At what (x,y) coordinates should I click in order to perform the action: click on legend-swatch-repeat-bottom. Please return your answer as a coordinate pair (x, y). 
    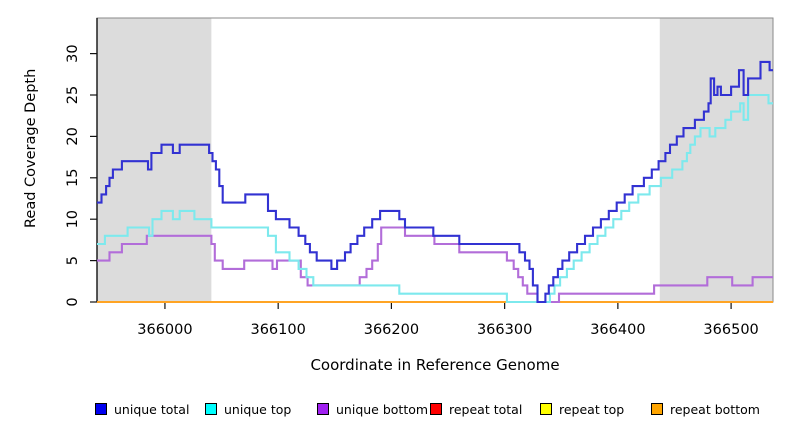
    Looking at the image, I should click on (657, 409).